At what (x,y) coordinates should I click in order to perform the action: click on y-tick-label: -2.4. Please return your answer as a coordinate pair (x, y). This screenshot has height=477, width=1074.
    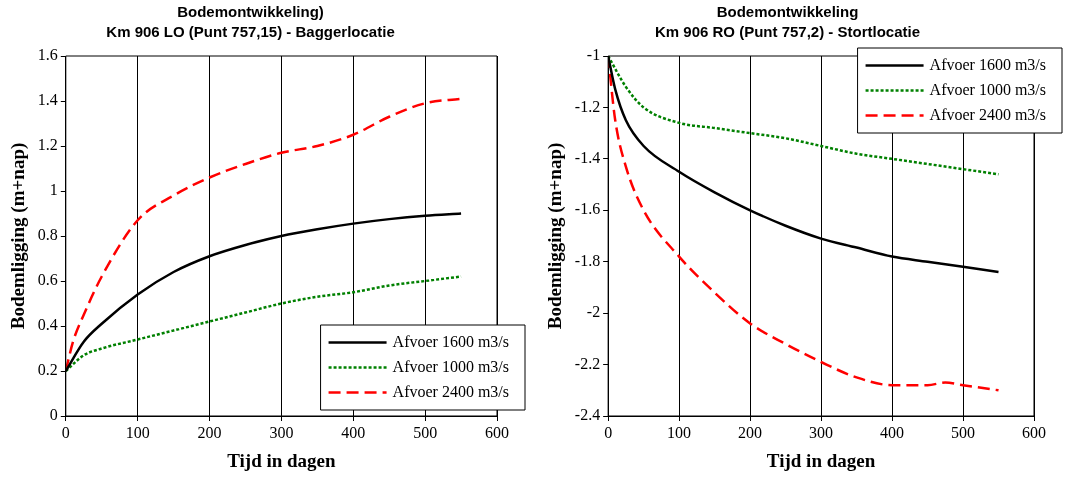
    Looking at the image, I should click on (587, 415).